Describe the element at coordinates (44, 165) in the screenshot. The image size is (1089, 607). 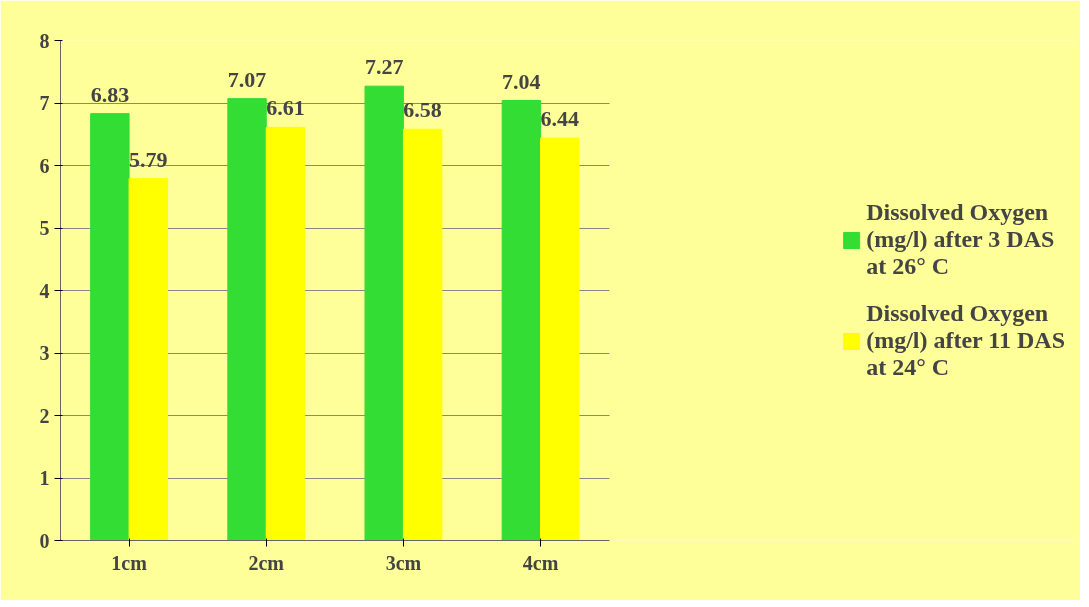
I see `y-tick-label: 6` at that location.